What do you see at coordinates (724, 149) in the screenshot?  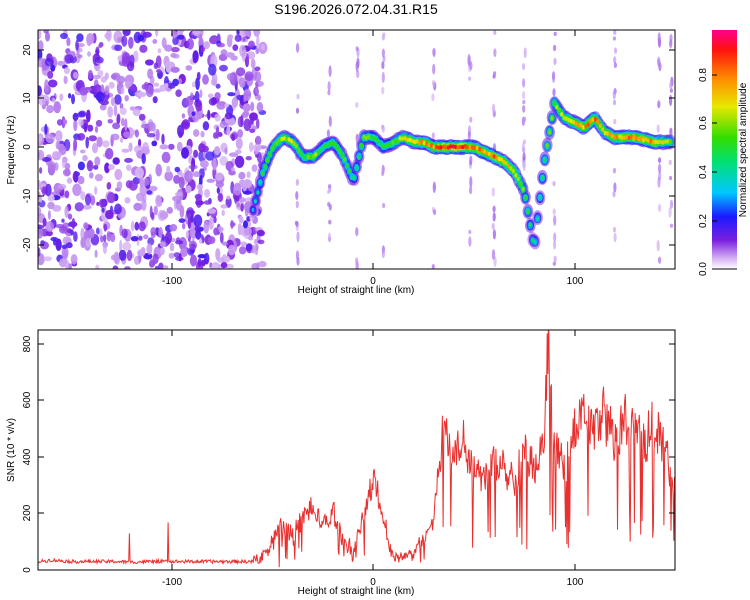 I see `colorbar-gradient` at bounding box center [724, 149].